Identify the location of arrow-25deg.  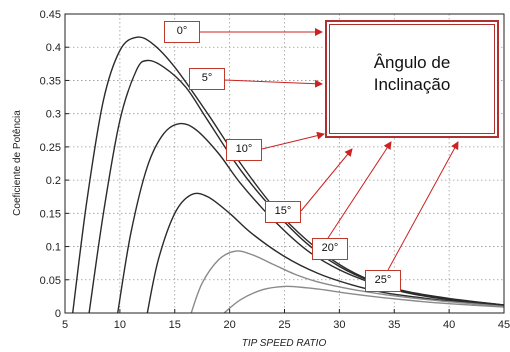
(423, 206).